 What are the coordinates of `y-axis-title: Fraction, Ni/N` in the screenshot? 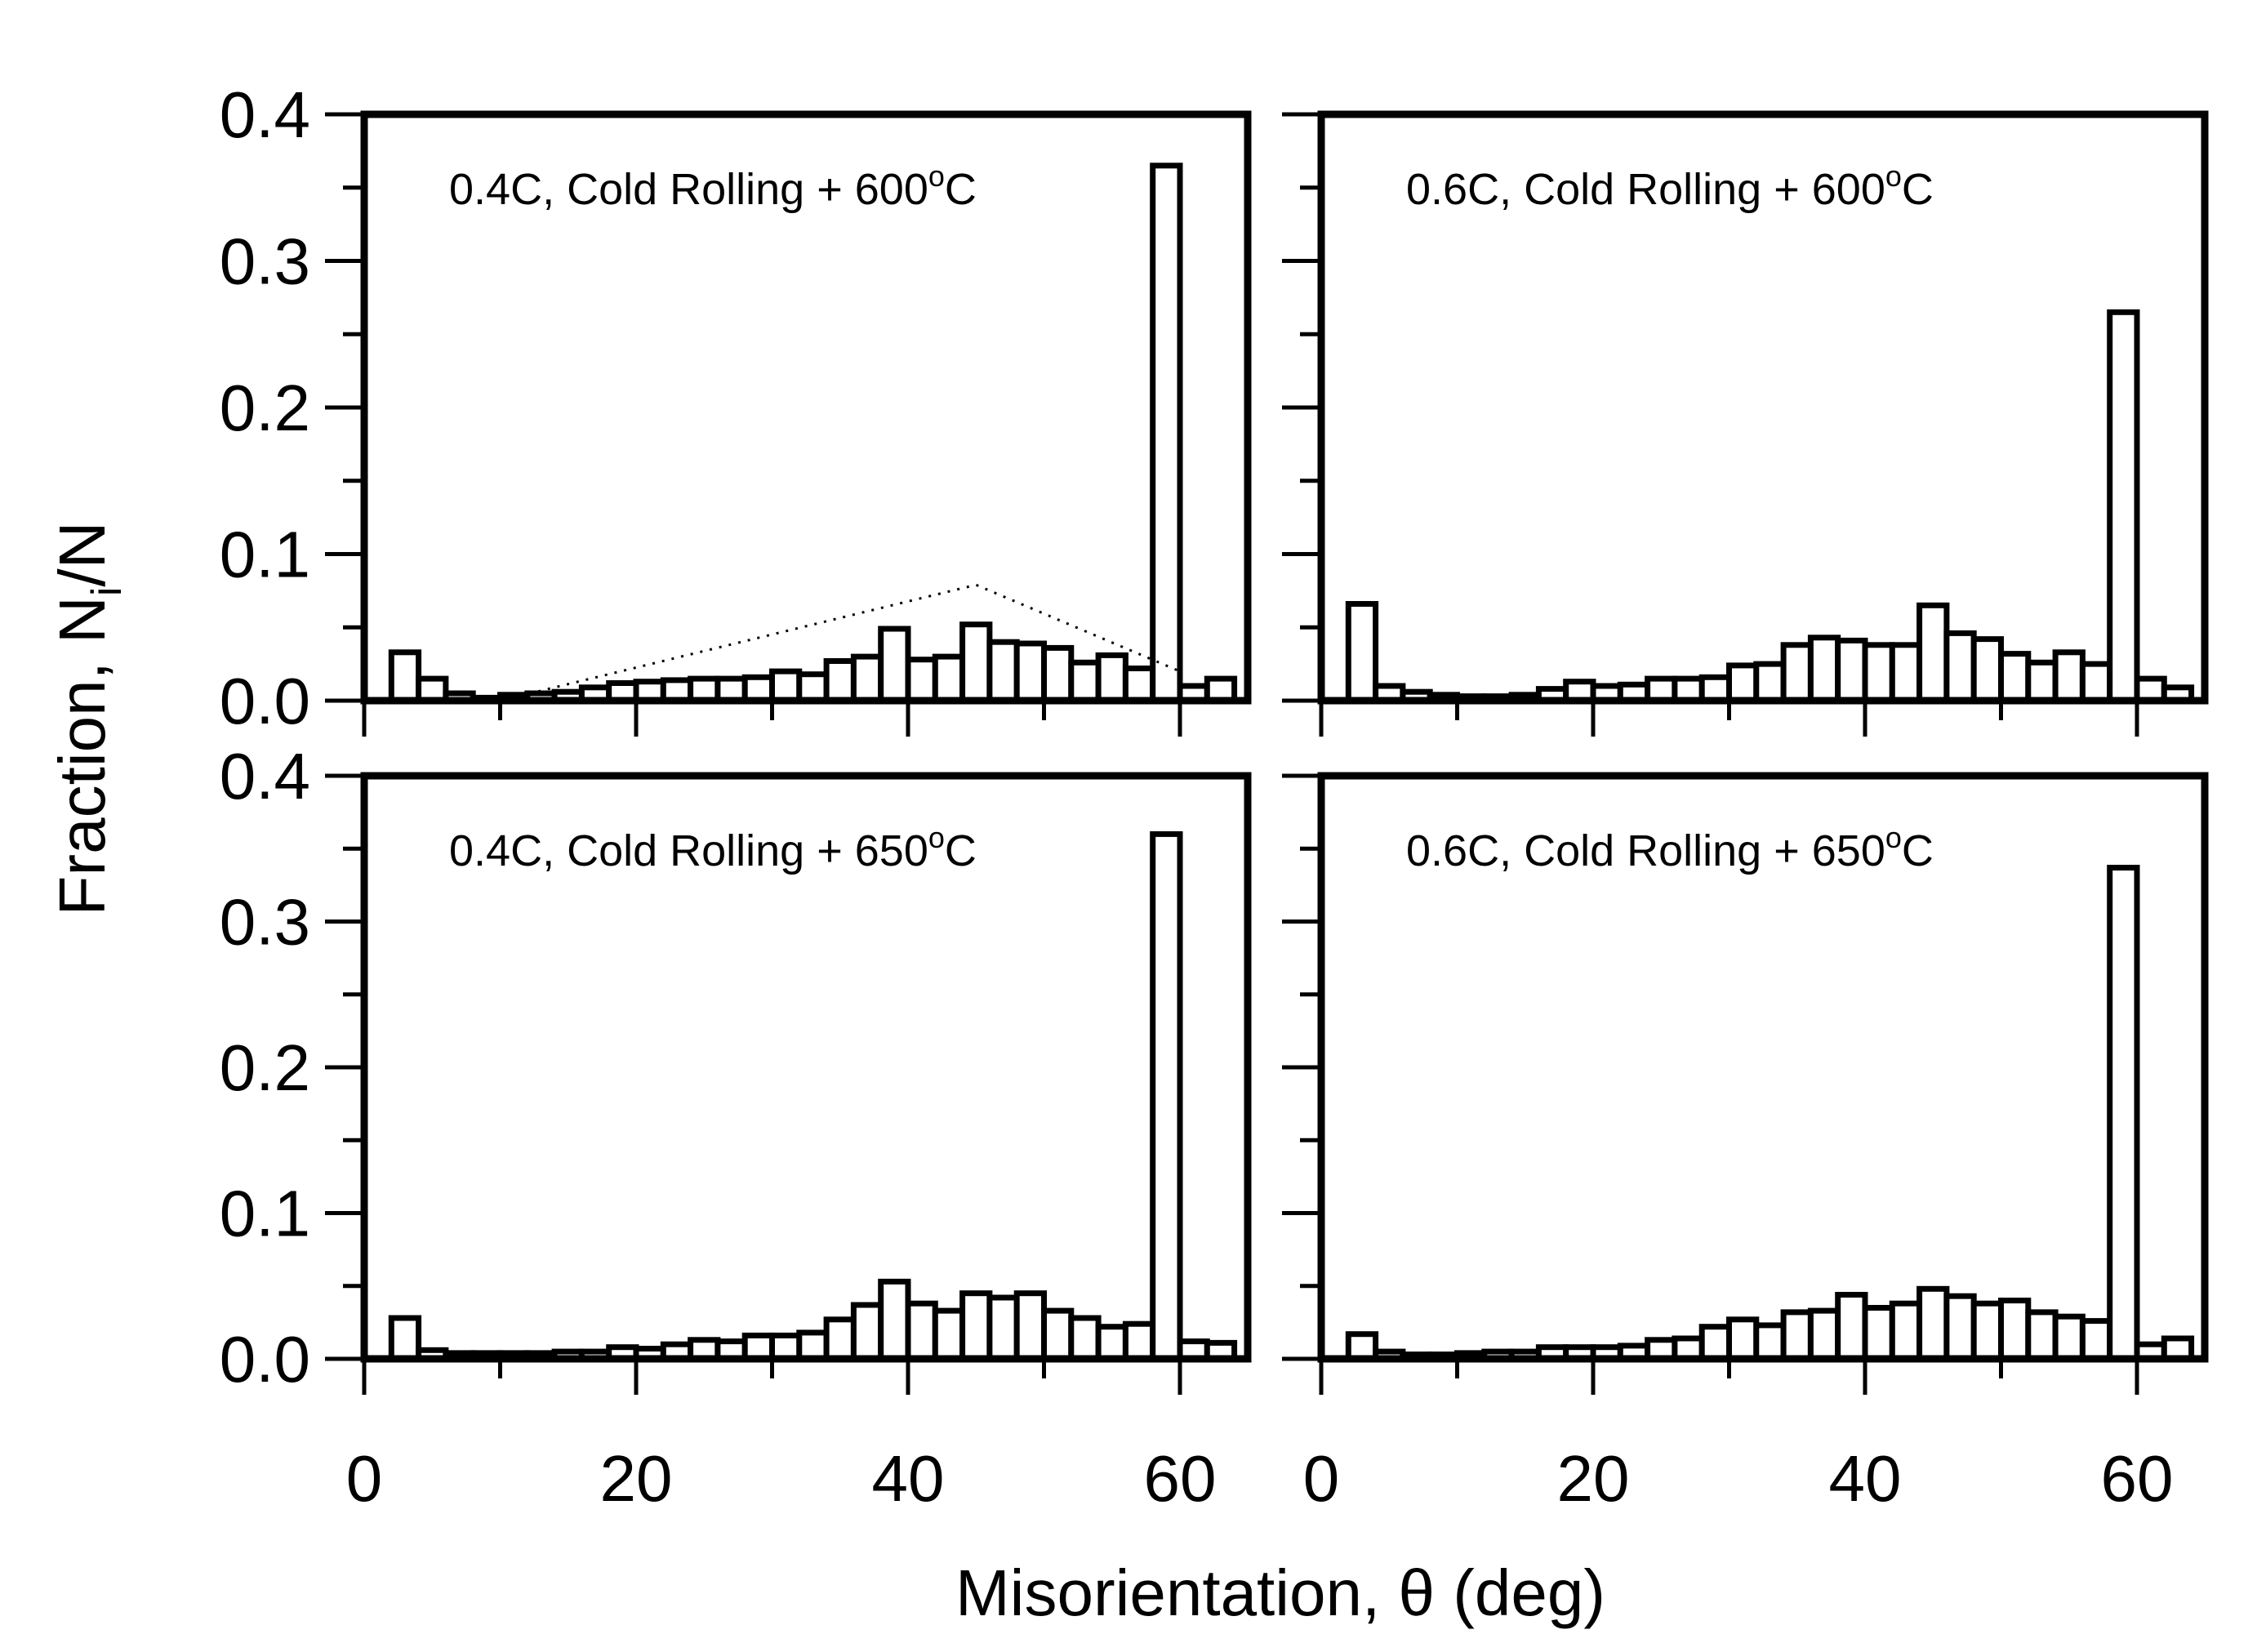 It's located at (88, 719).